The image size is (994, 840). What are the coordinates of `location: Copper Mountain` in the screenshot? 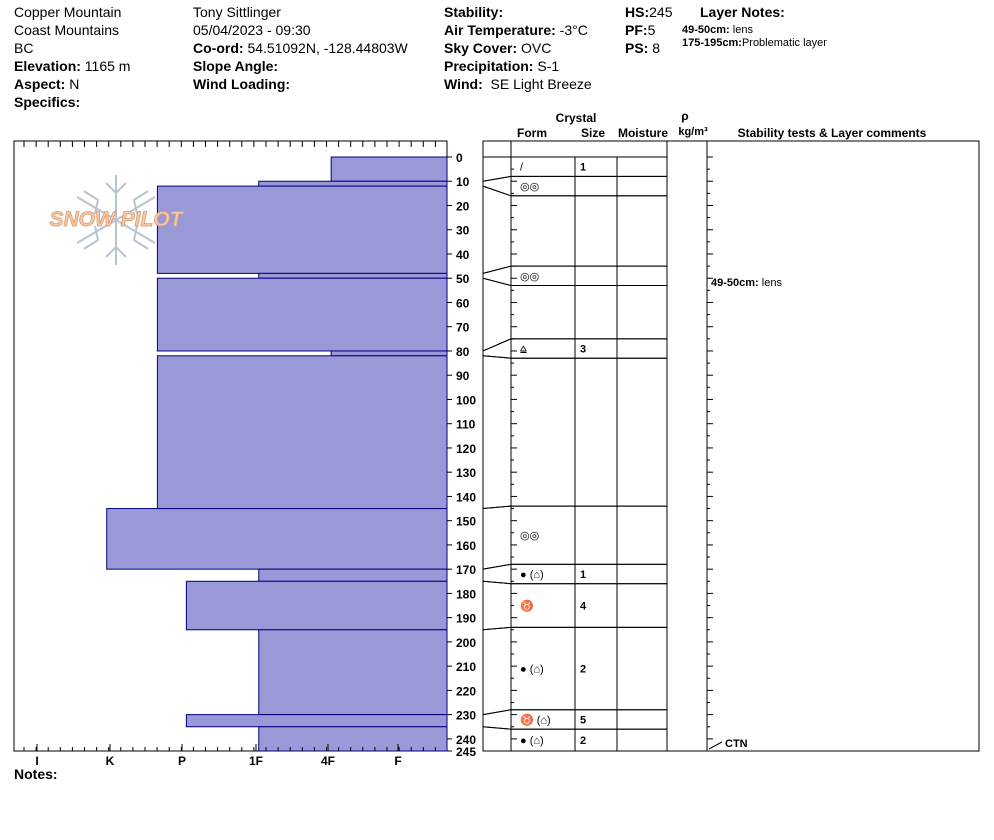 It's located at (68, 12).